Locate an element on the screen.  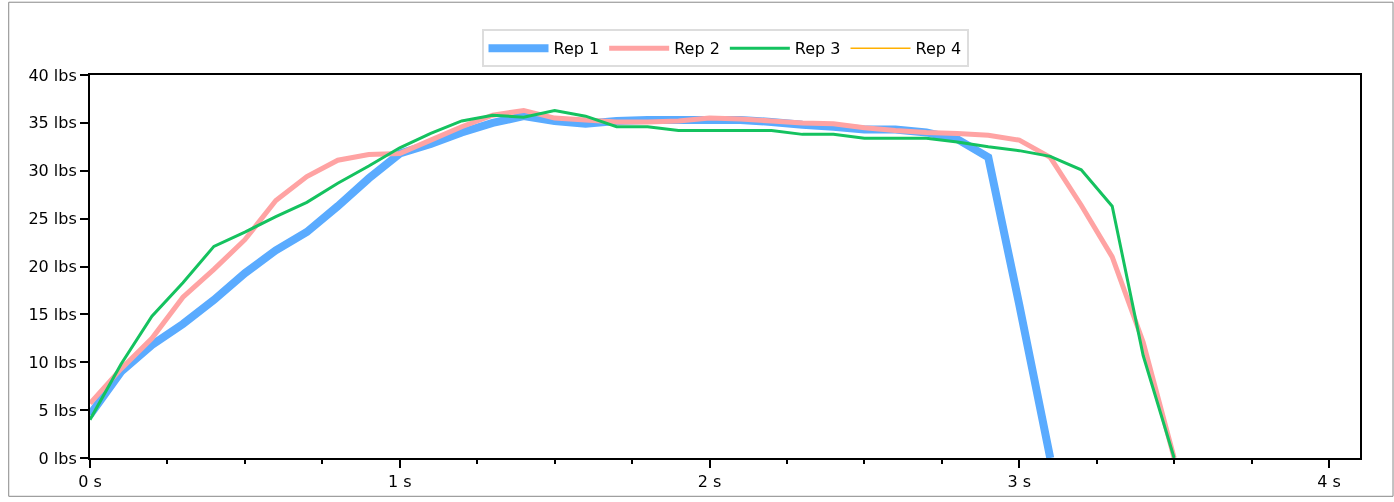
y-tick-label: 20 lbs is located at coordinates (52, 267).